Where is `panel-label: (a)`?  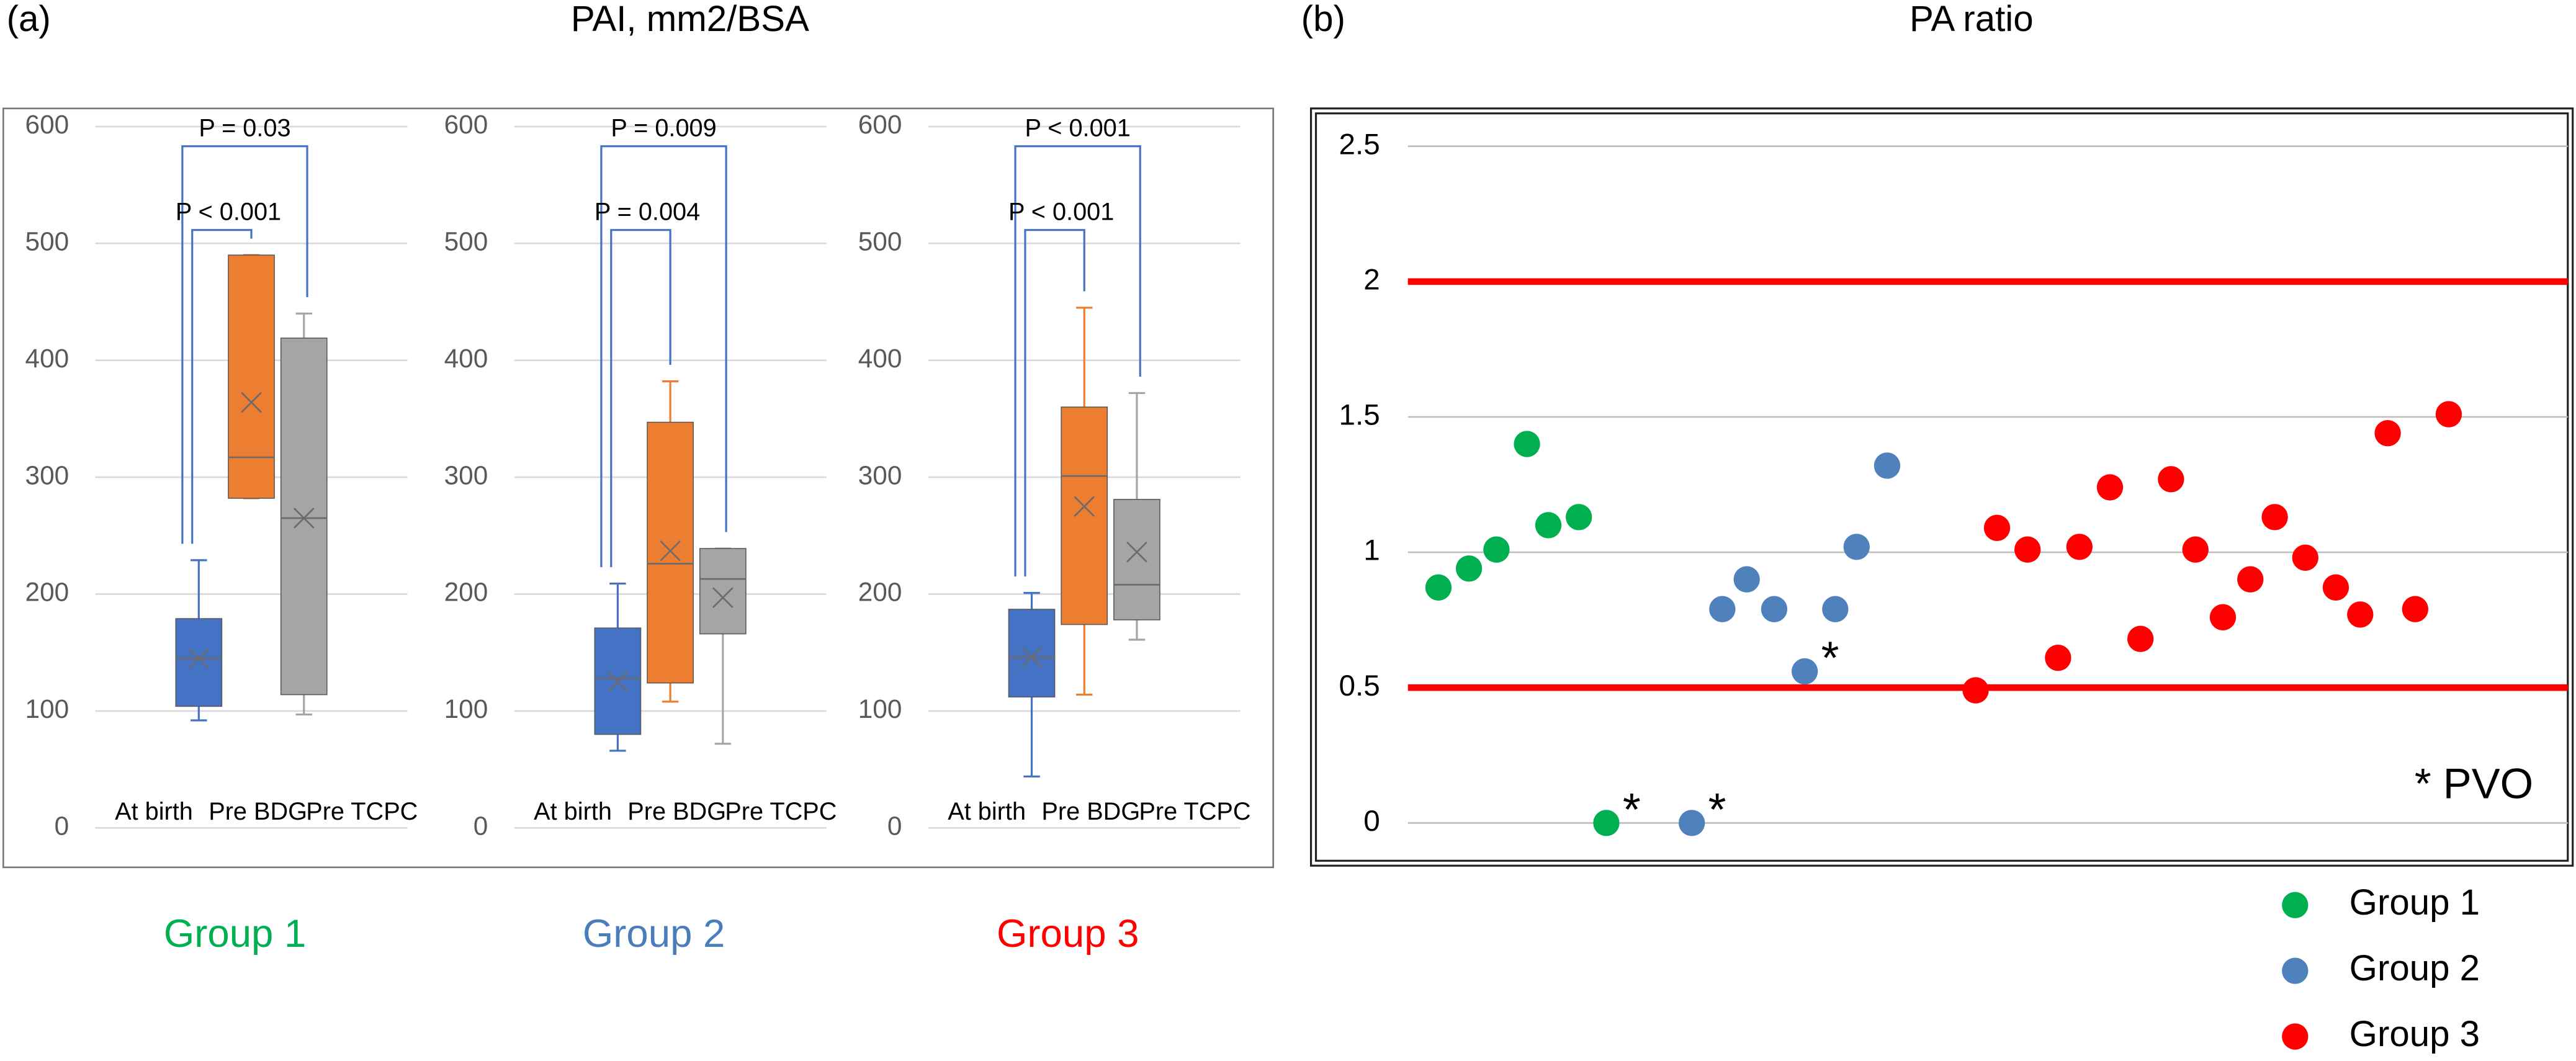 panel-label: (a) is located at coordinates (29, 19).